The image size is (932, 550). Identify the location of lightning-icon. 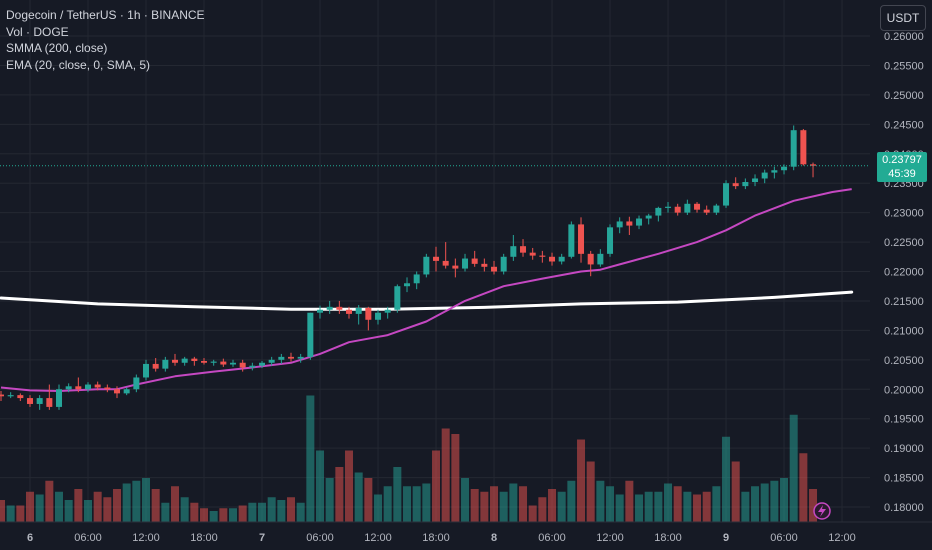
(822, 511).